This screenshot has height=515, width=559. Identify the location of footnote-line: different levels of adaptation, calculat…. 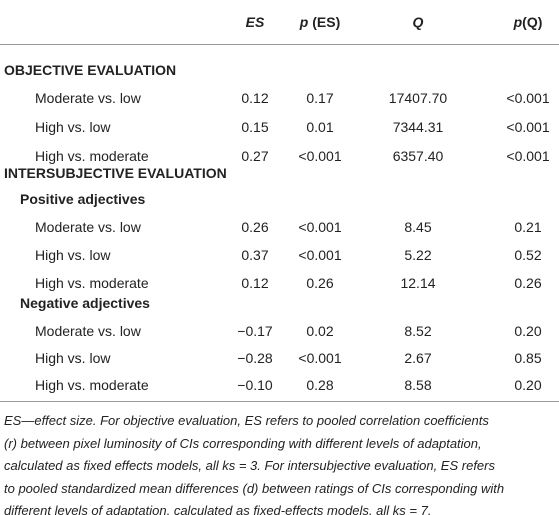
(218, 509).